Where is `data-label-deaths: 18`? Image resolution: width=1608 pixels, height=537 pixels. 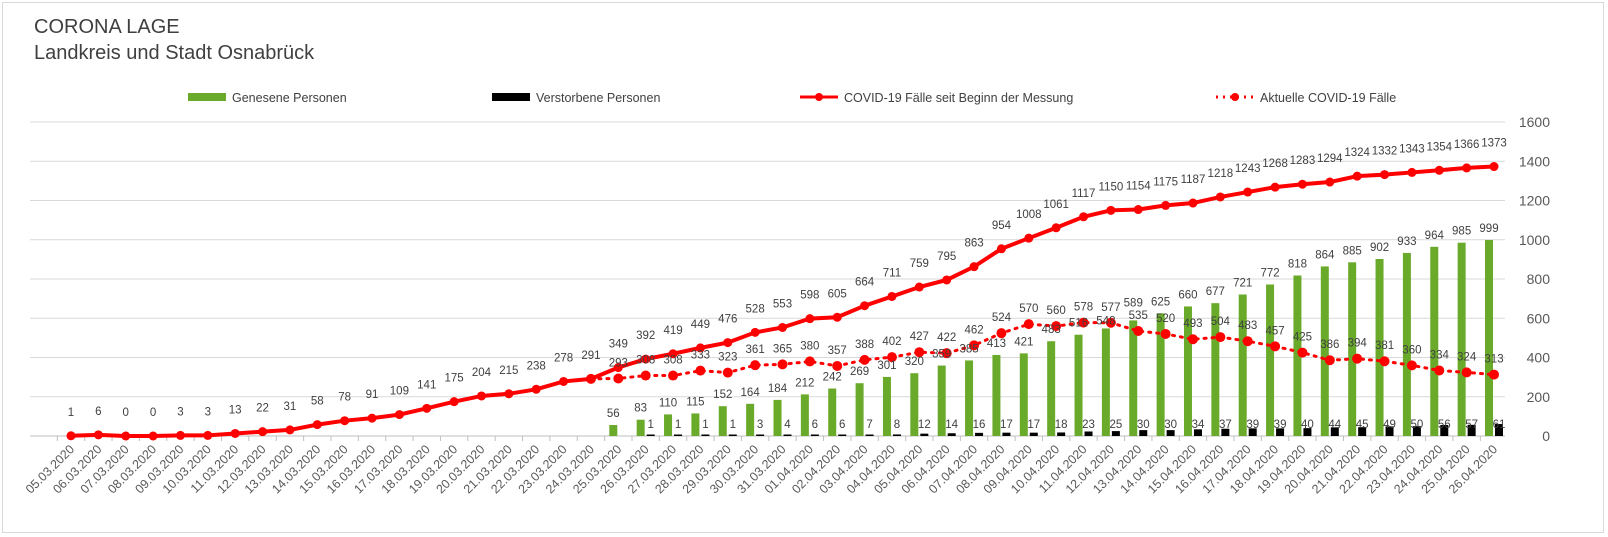 data-label-deaths: 18 is located at coordinates (1061, 425).